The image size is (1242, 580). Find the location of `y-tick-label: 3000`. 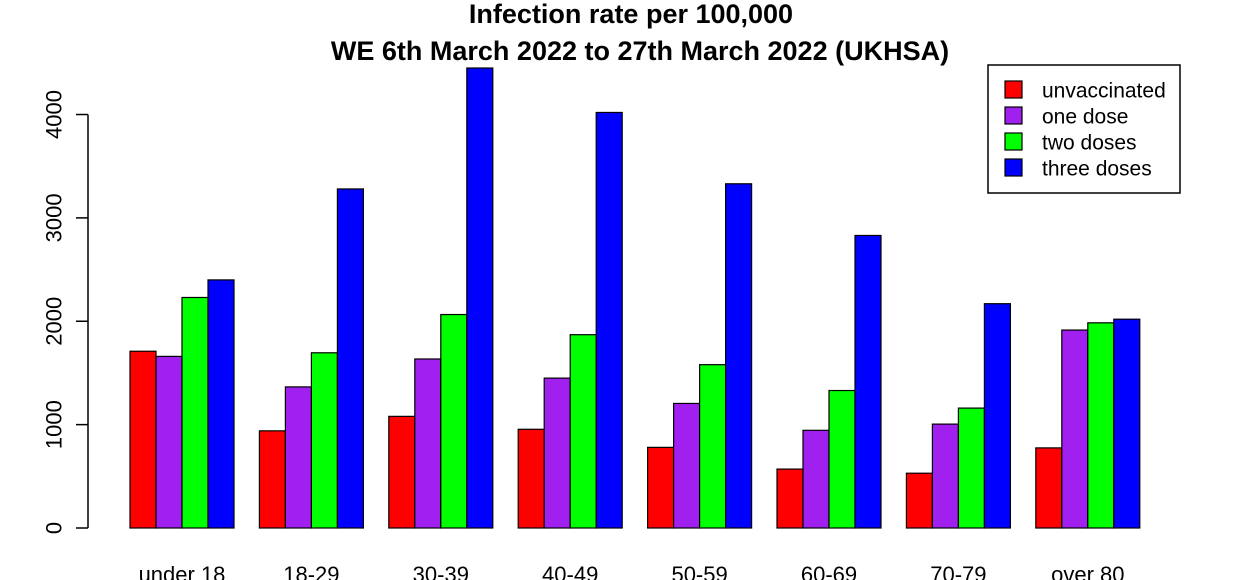

y-tick-label: 3000 is located at coordinates (54, 217).